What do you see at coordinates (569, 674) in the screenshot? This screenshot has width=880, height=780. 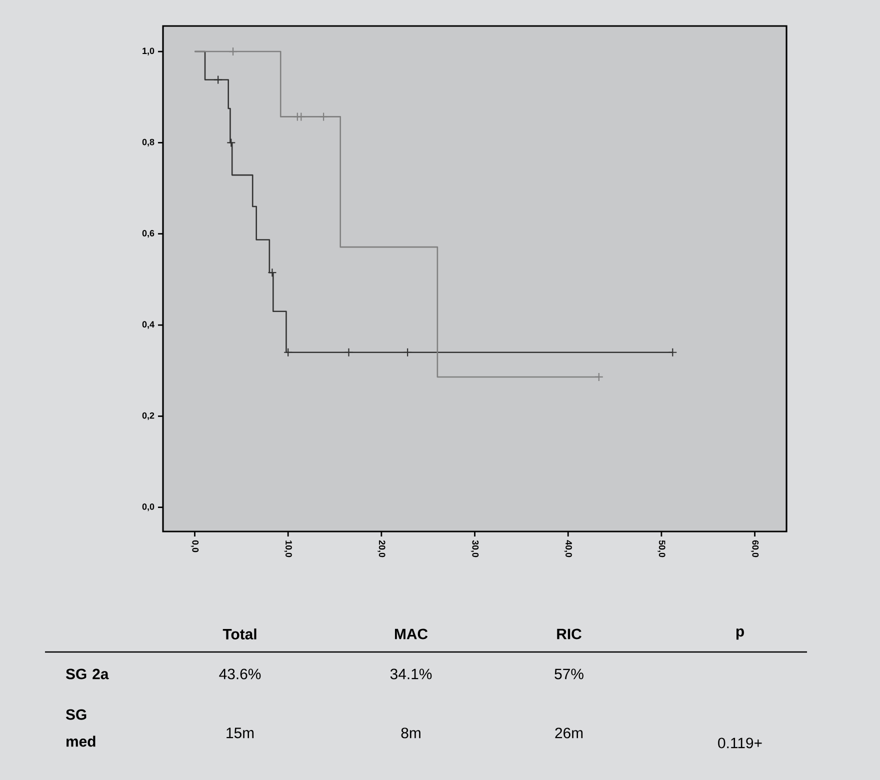 I see `text: 57%` at bounding box center [569, 674].